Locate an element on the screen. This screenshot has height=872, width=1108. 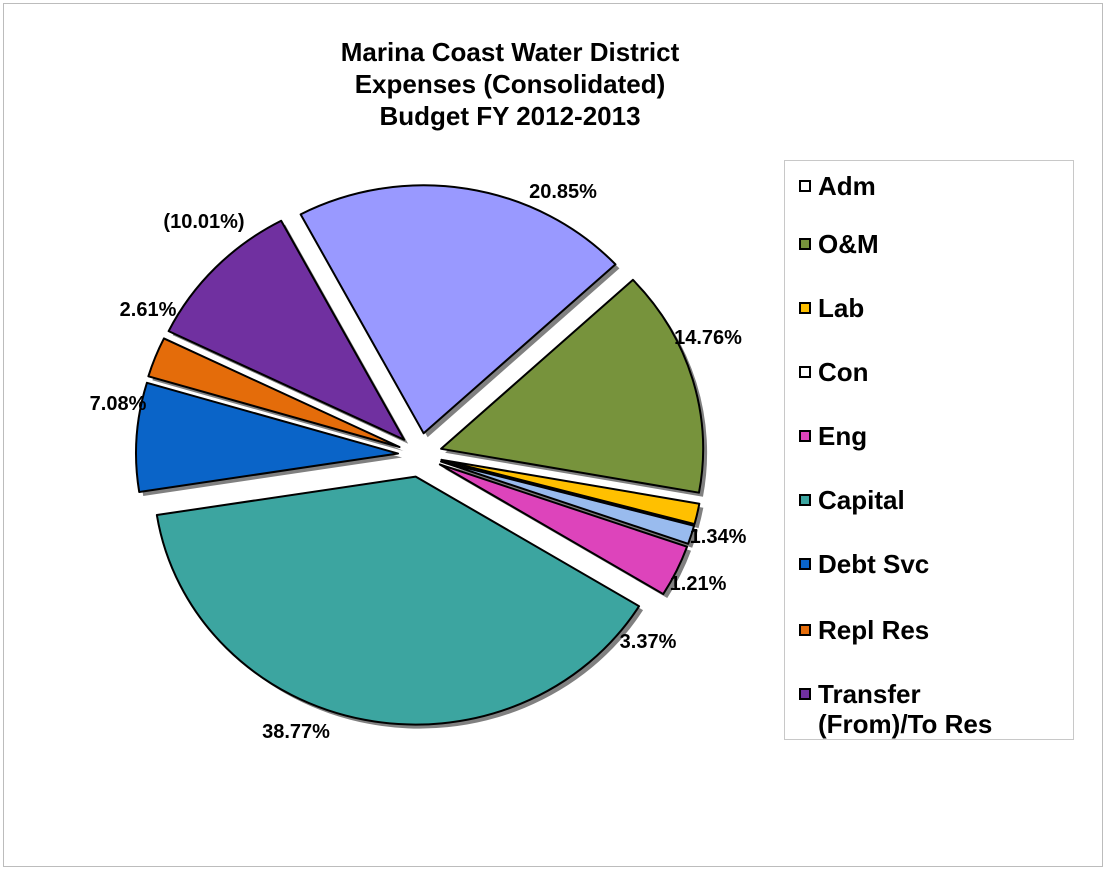
legend-item-debt-svc: Debt Svc is located at coordinates (864, 564).